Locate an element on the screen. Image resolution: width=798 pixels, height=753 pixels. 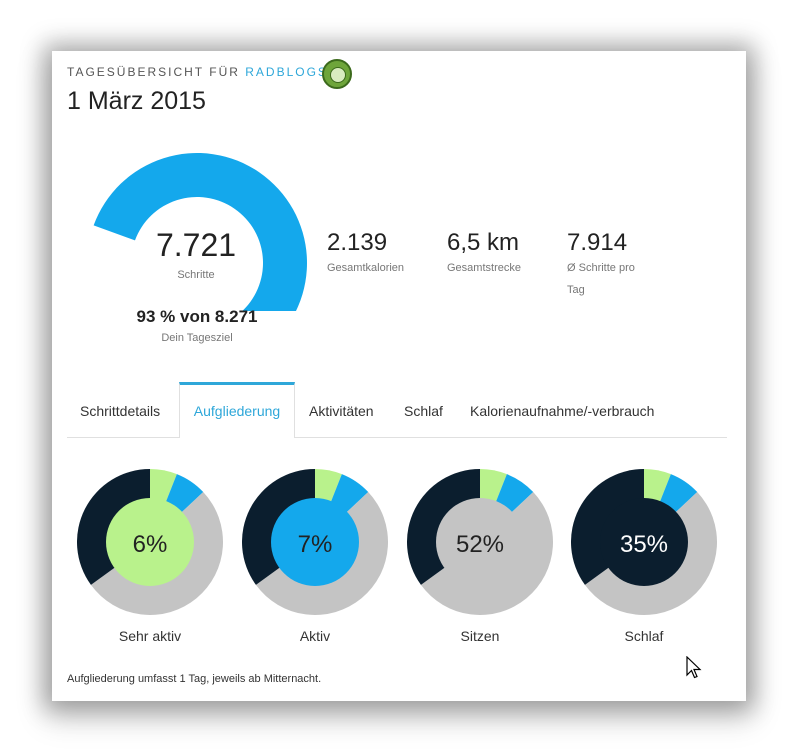
steps-label: Schritte is located at coordinates (196, 275).